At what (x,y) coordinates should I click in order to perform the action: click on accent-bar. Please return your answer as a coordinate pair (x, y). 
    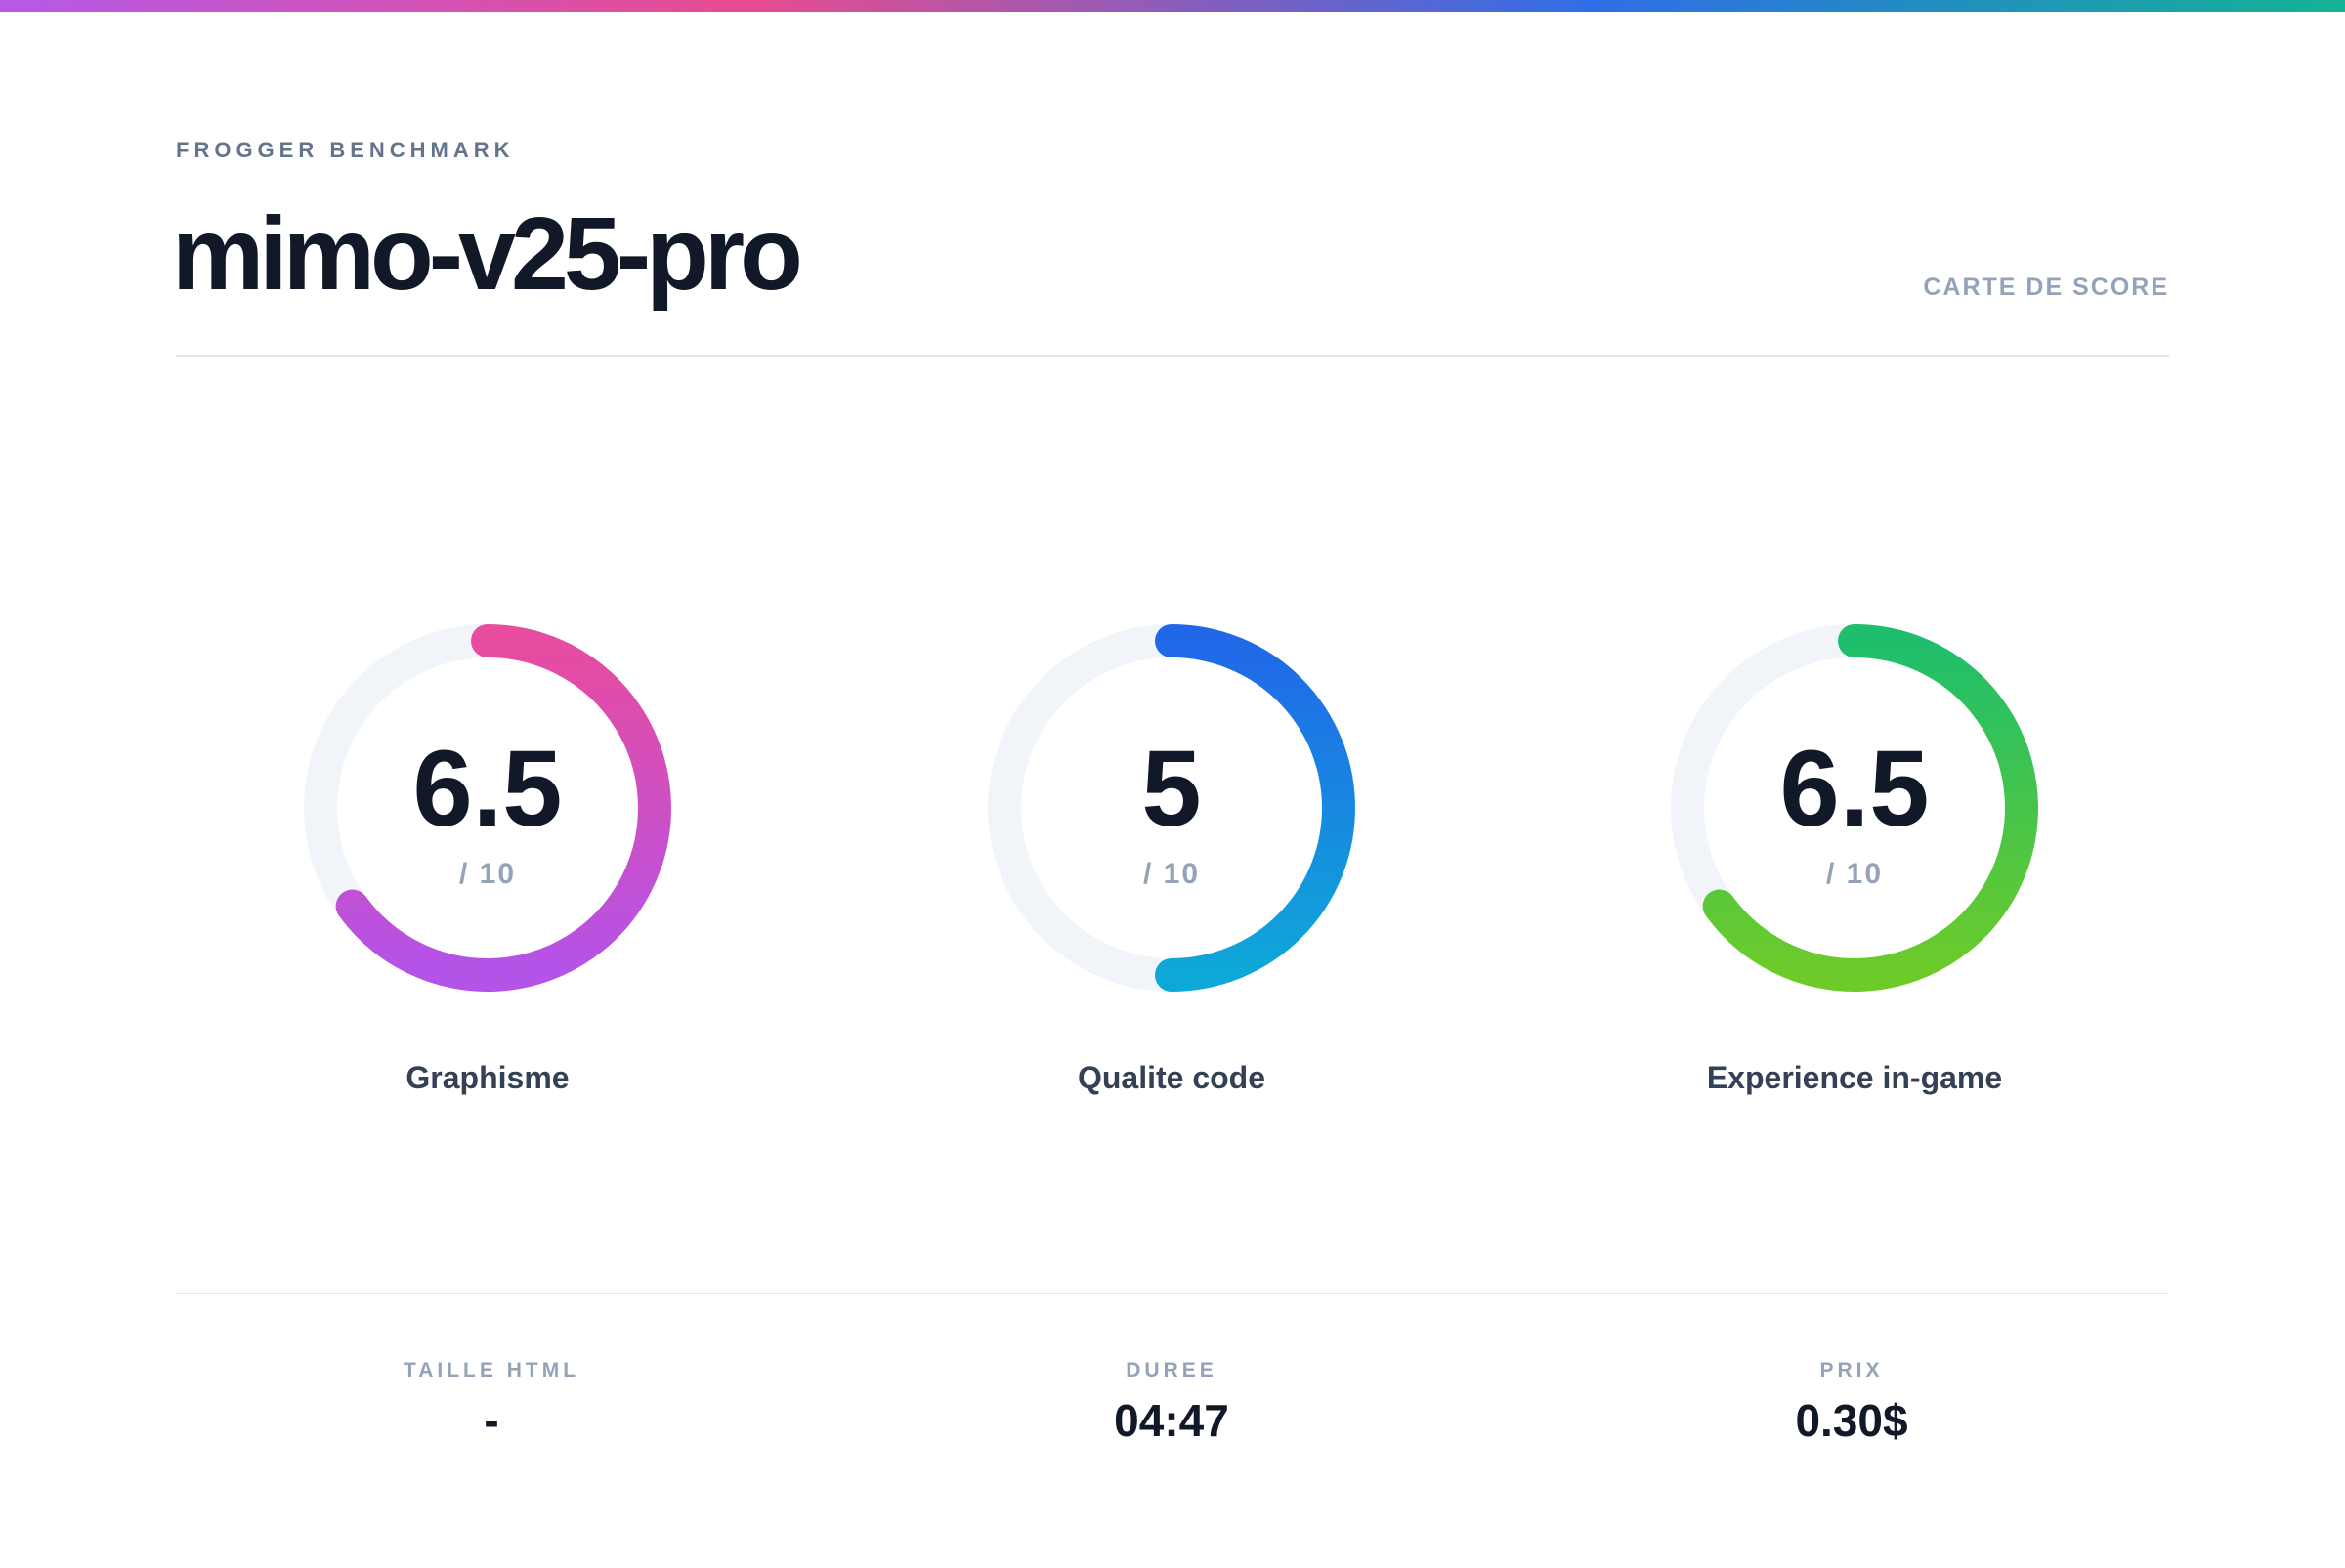
    Looking at the image, I should click on (1172, 6).